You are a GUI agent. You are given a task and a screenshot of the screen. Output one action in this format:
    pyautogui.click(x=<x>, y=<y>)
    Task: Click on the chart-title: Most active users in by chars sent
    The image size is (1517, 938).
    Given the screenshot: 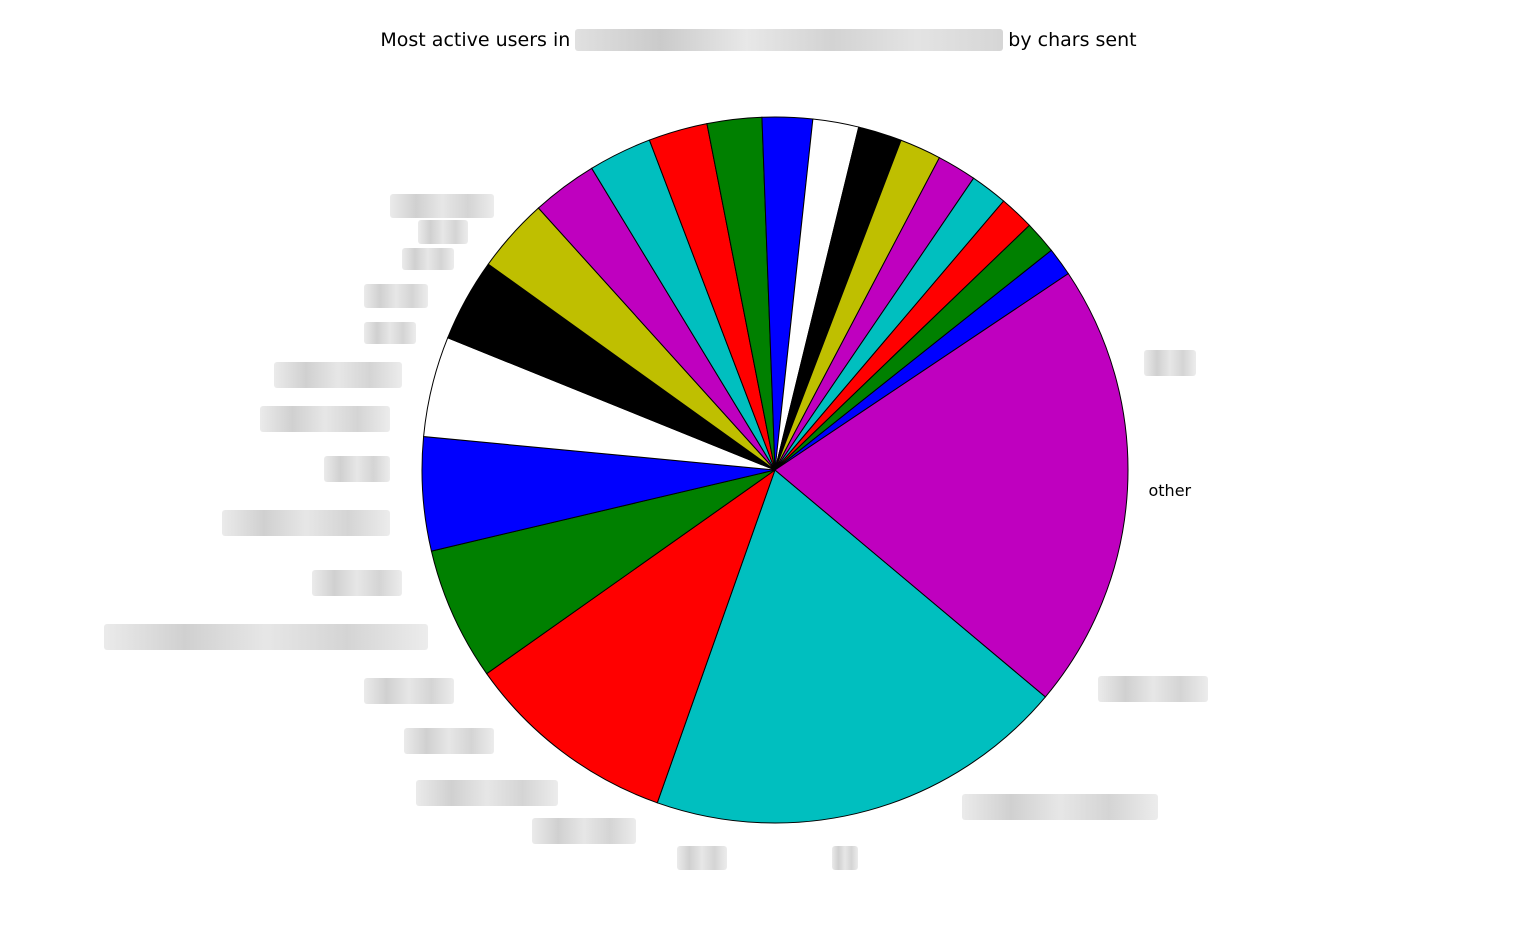 What is the action you would take?
    pyautogui.click(x=758, y=42)
    